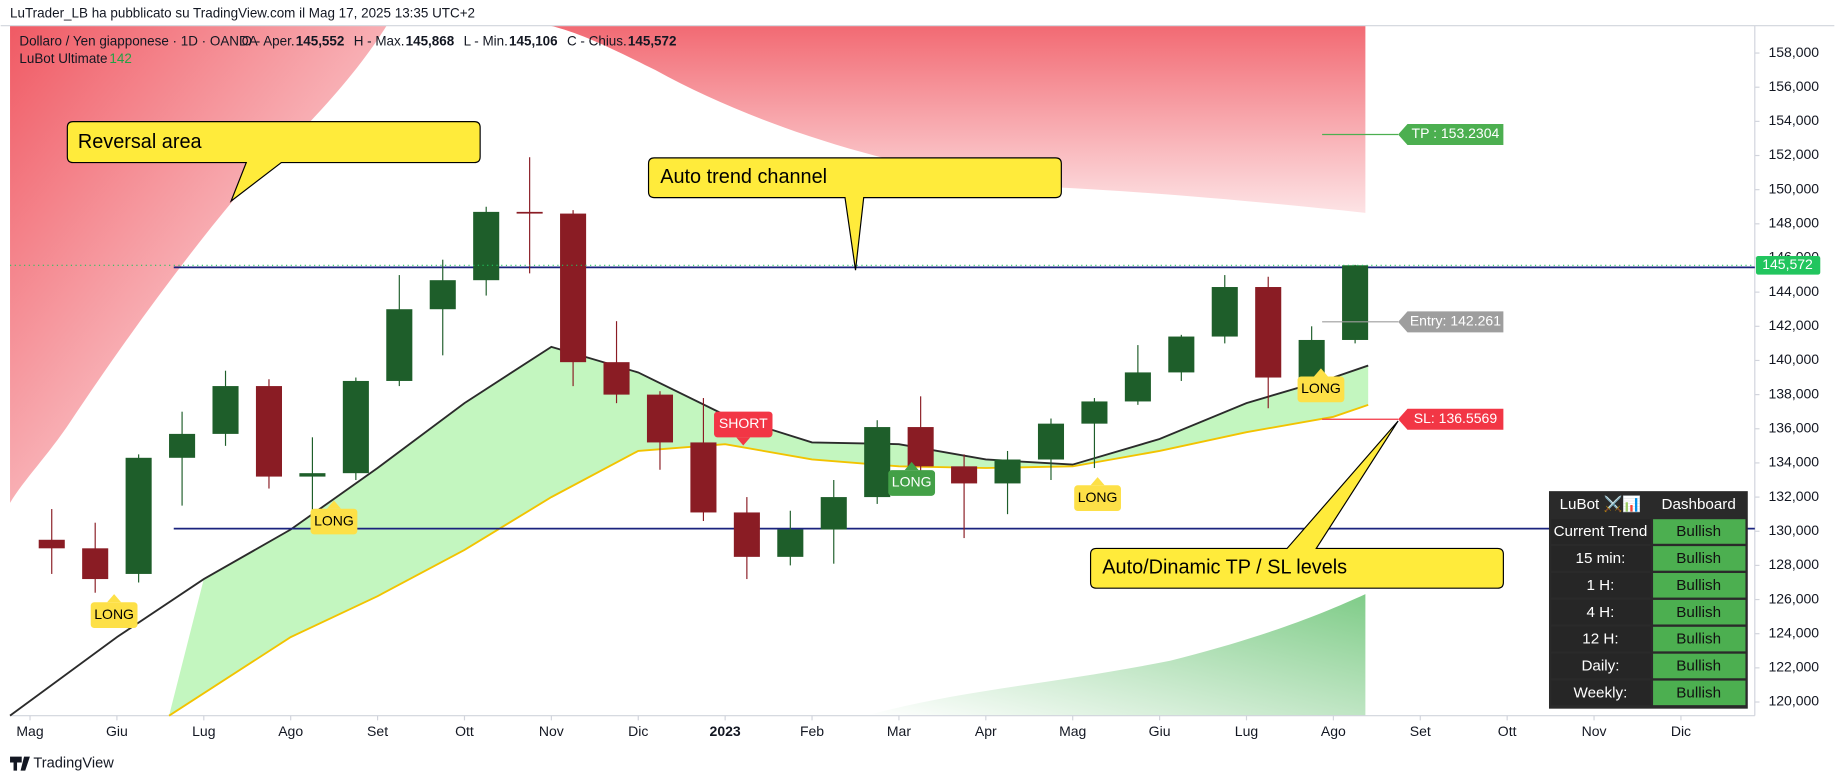  I want to click on dashboard-key: 4 H:, so click(1601, 612).